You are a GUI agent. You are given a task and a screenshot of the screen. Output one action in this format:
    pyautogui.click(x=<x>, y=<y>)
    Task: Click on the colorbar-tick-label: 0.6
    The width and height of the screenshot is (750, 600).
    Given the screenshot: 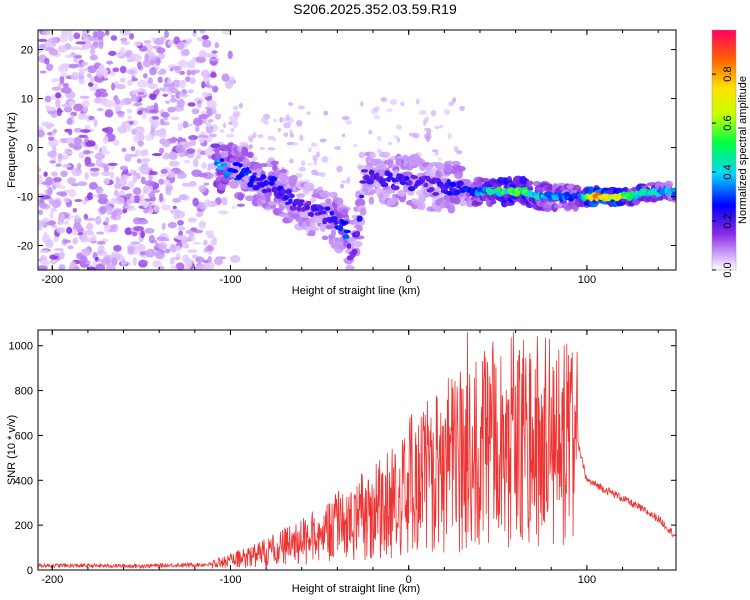 What is the action you would take?
    pyautogui.click(x=728, y=122)
    